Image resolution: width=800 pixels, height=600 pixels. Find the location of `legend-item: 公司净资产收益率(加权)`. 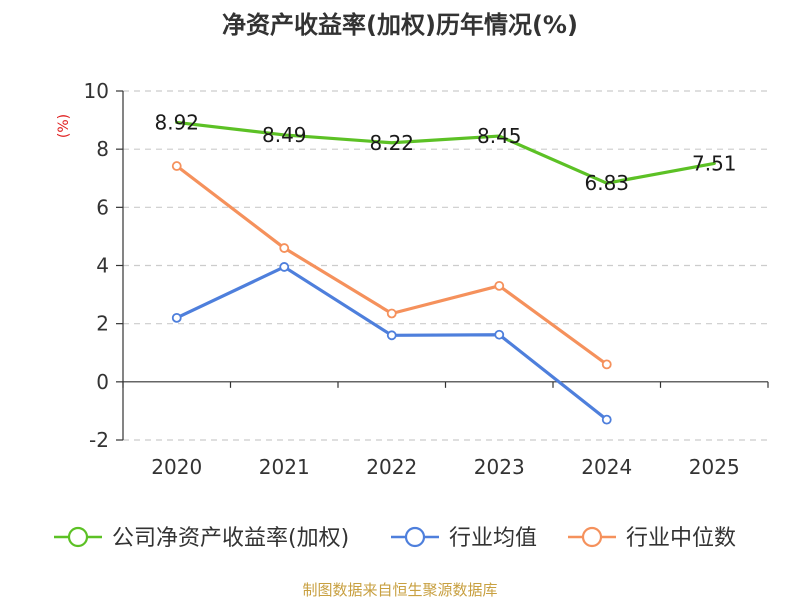

legend-item: 公司净资产收益率(加权) is located at coordinates (201, 538).